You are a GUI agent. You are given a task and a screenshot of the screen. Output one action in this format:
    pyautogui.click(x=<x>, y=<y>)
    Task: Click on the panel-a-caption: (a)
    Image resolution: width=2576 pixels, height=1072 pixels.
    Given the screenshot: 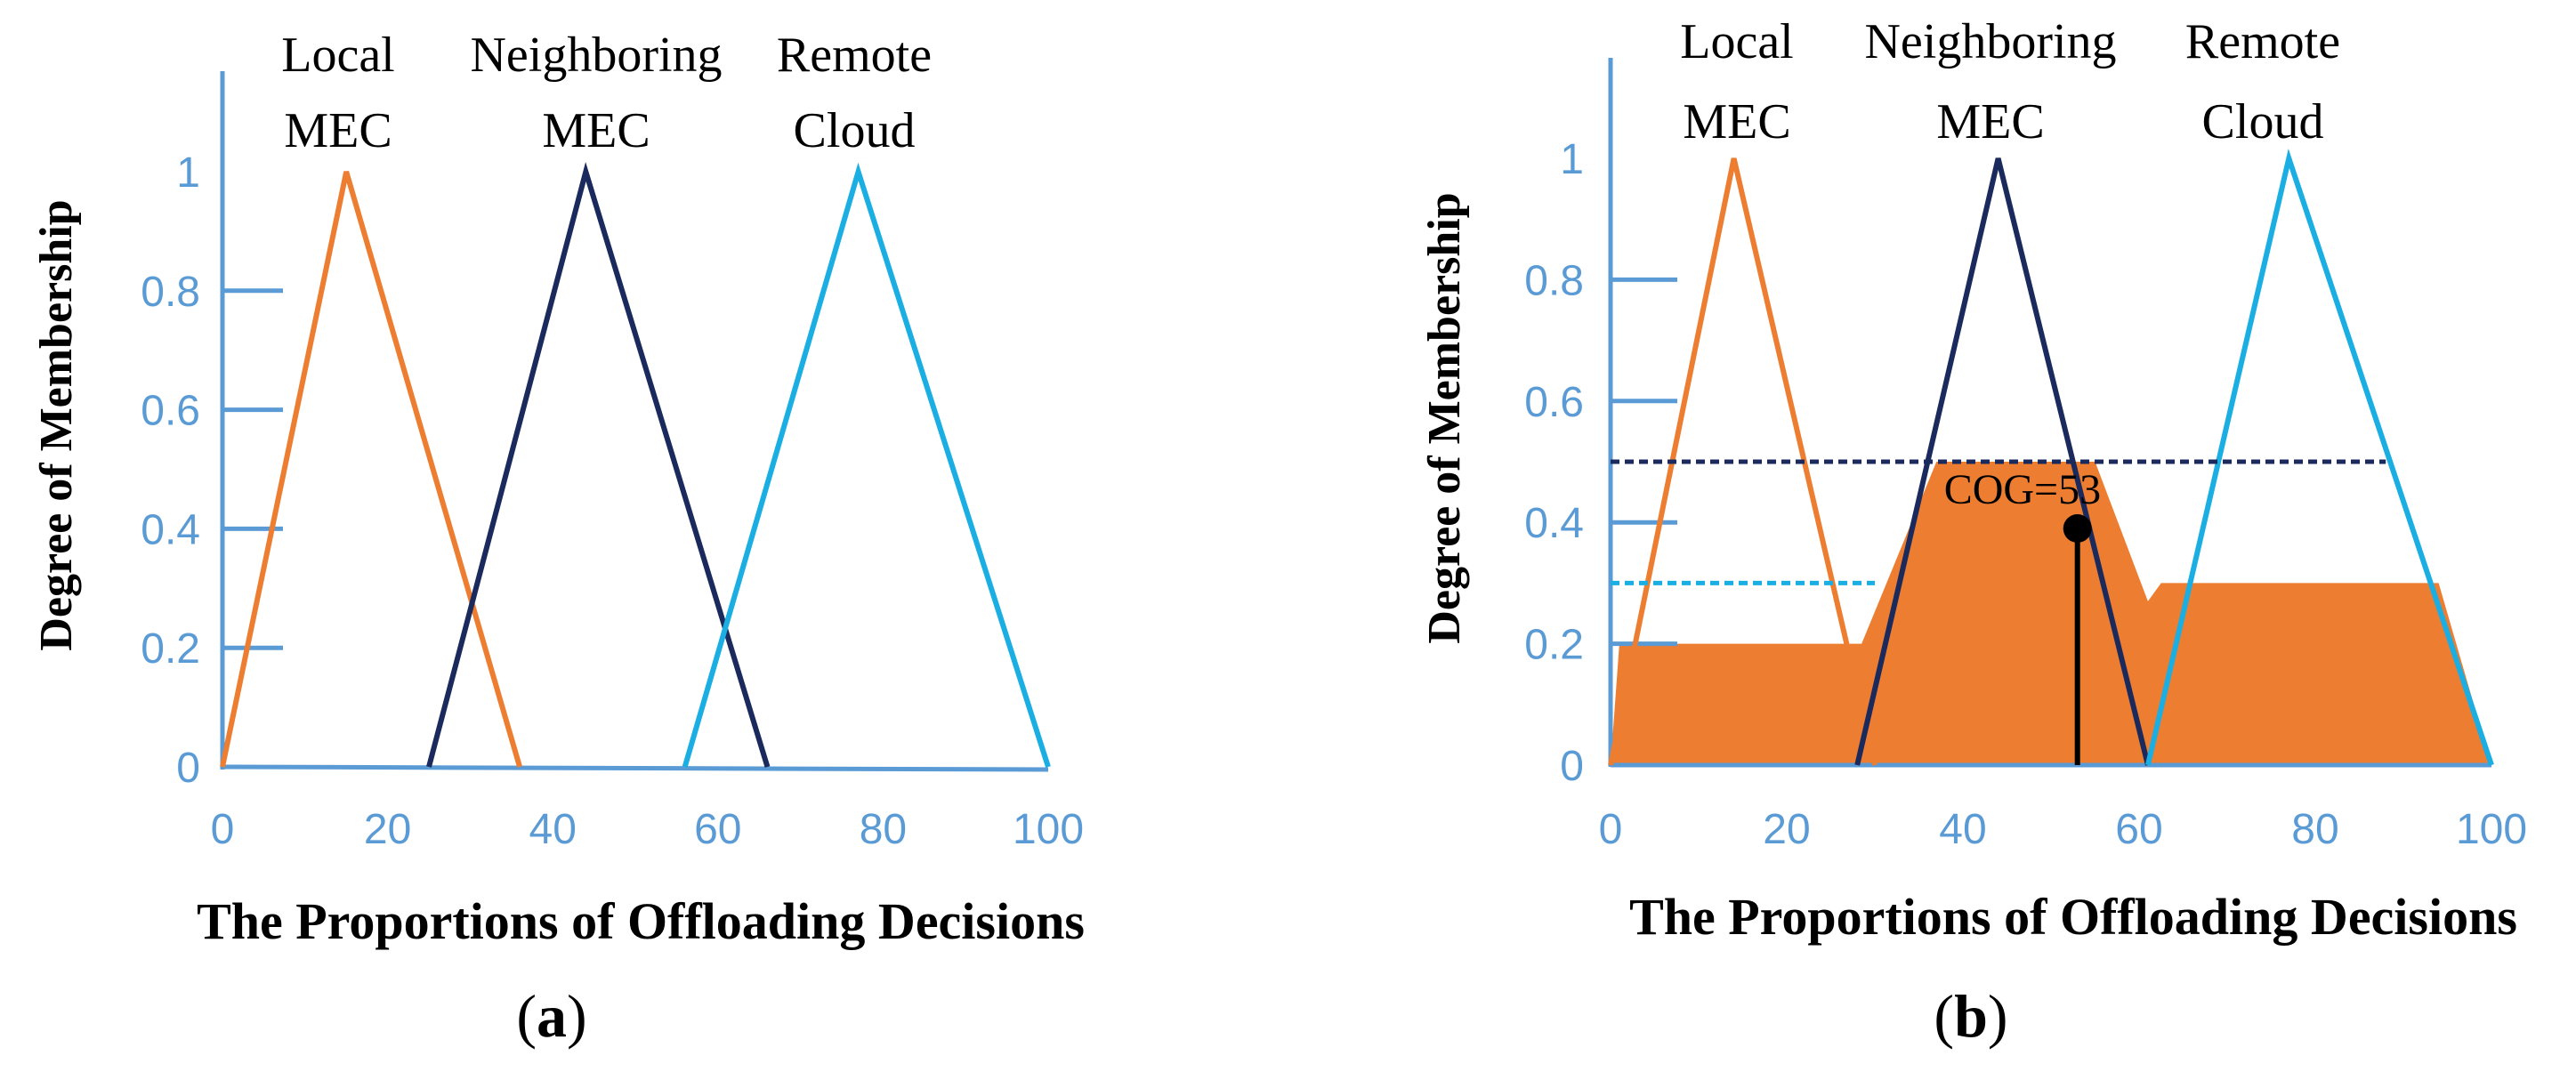 What is the action you would take?
    pyautogui.click(x=551, y=1016)
    